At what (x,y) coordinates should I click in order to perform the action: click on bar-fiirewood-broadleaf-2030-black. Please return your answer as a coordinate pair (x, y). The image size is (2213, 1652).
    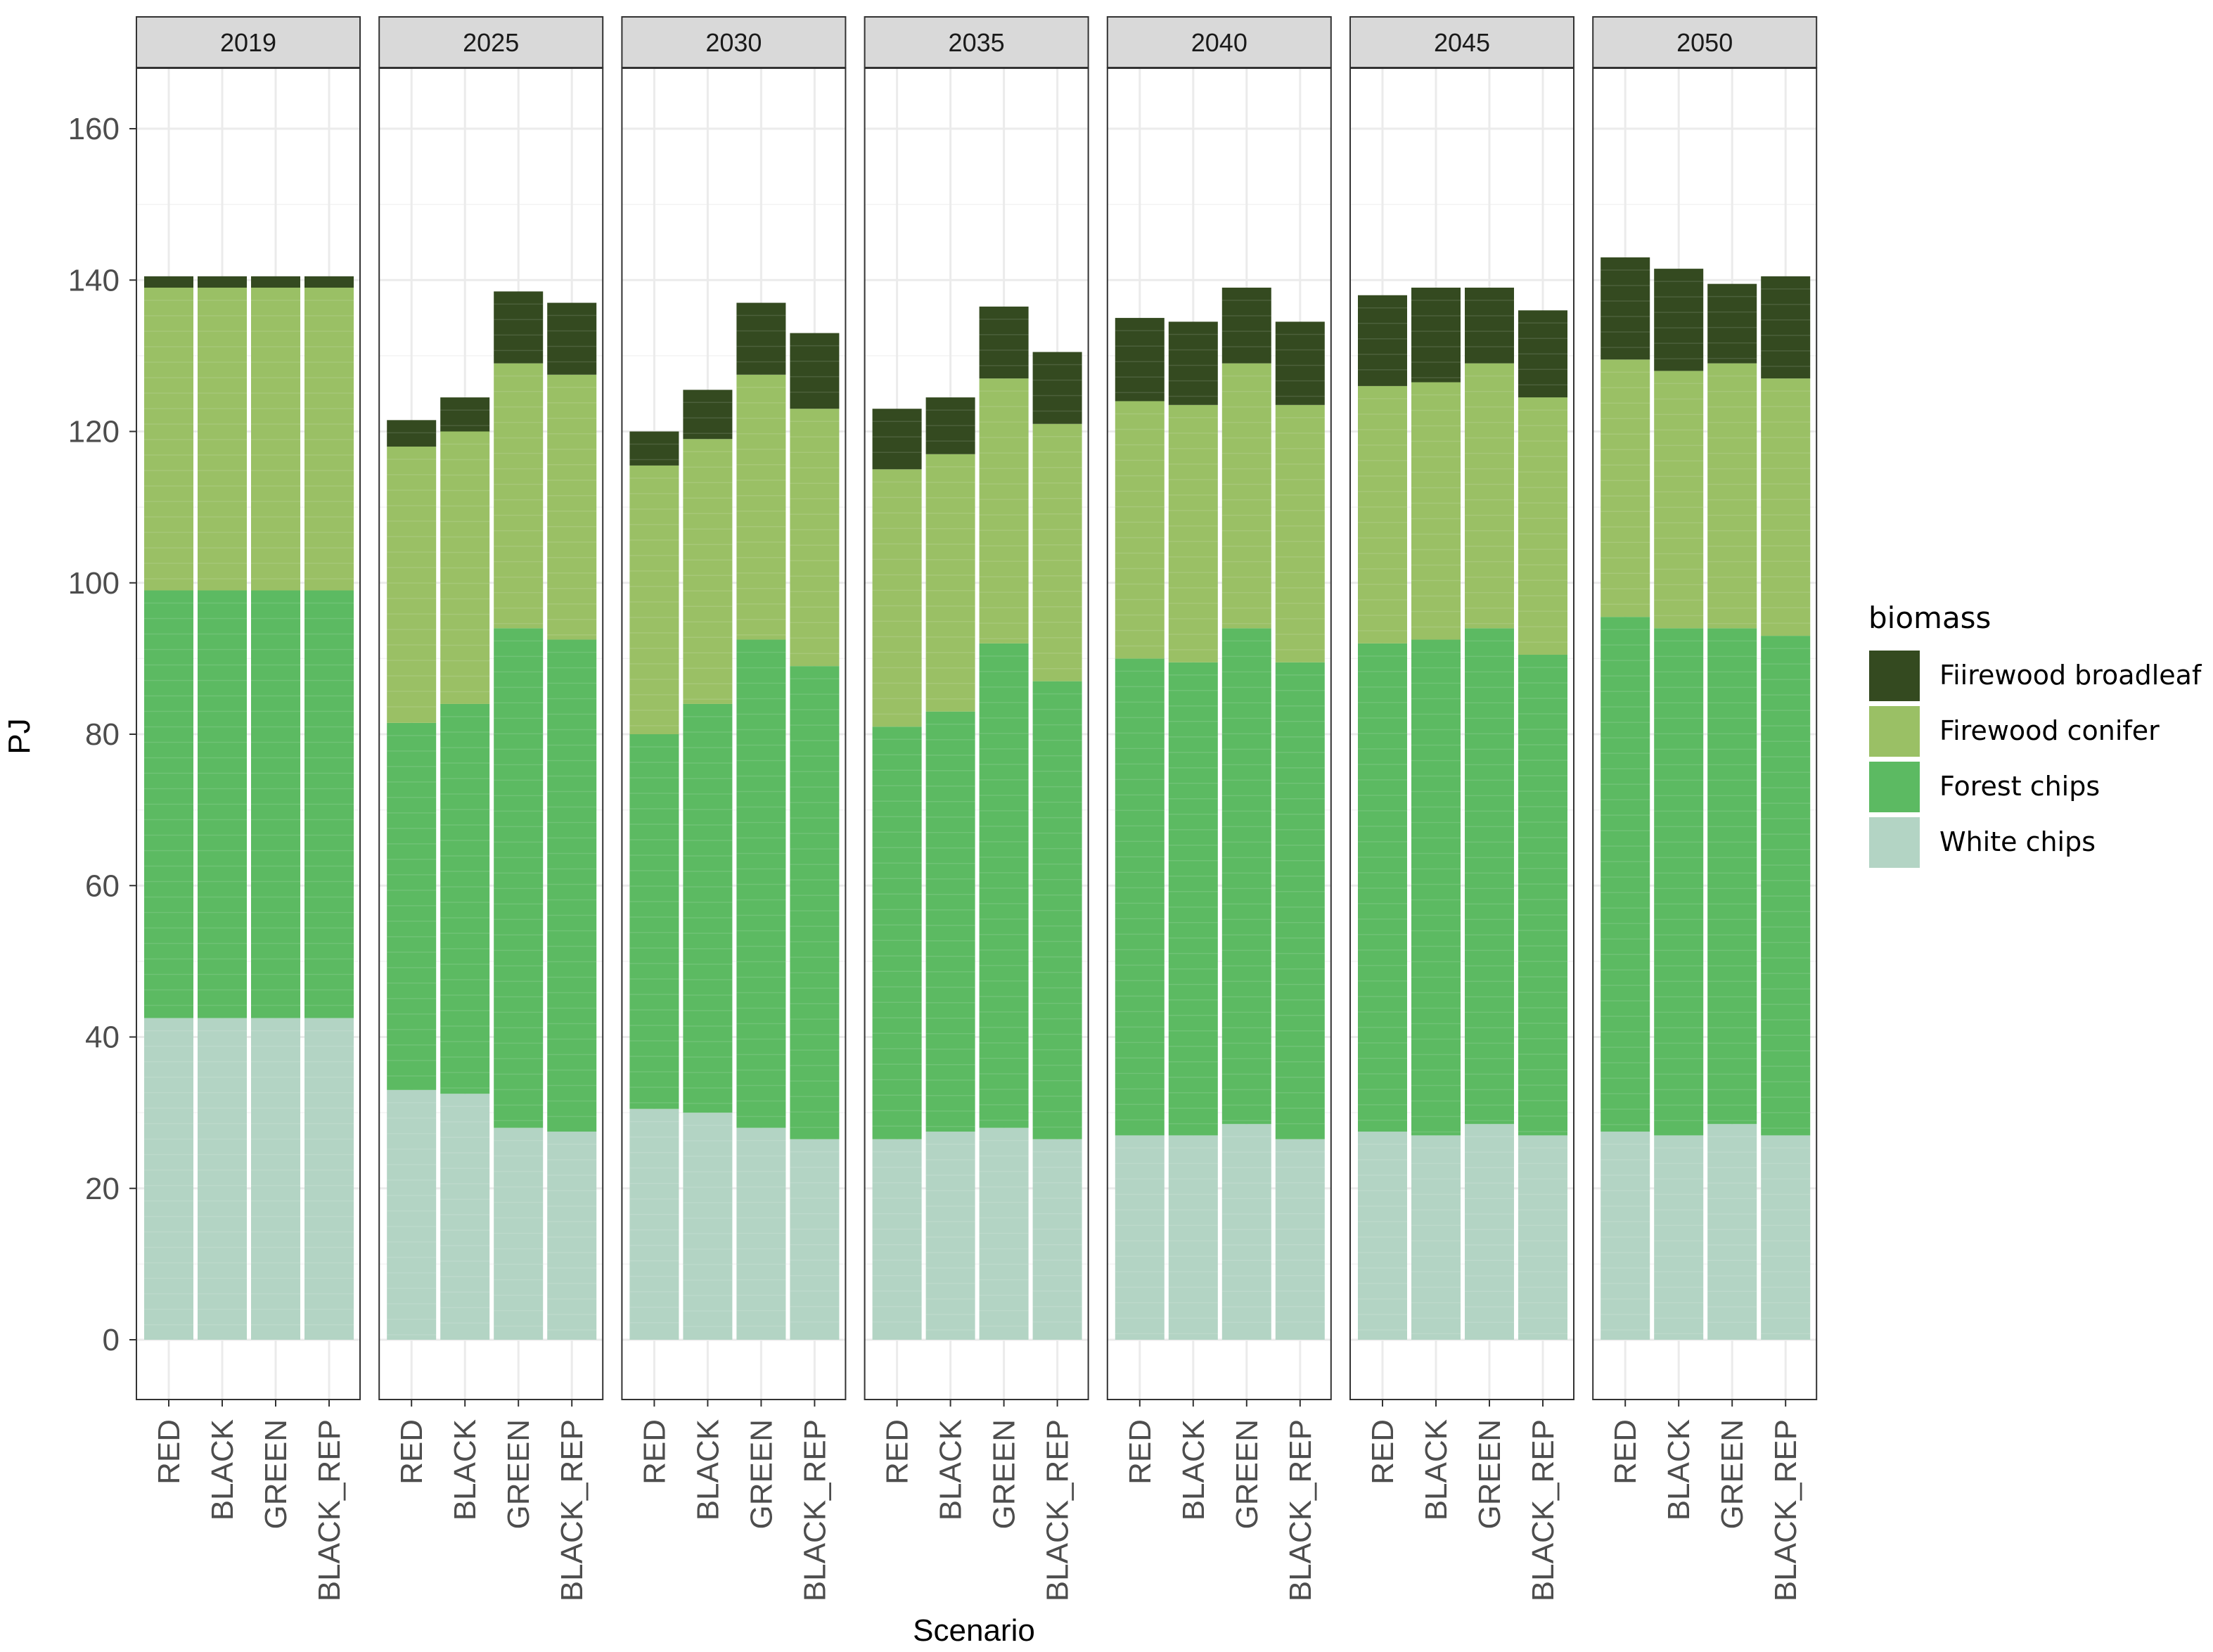
    Looking at the image, I should click on (708, 415).